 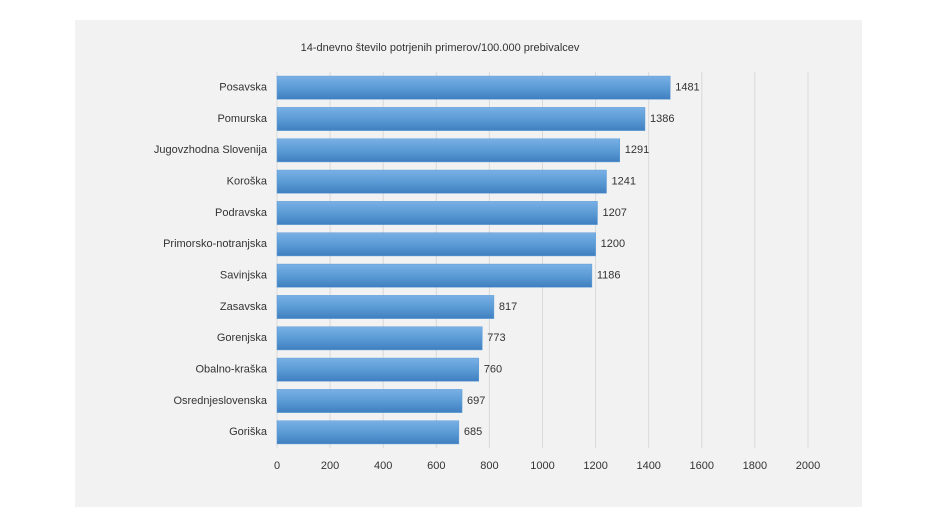 I want to click on data-label: 1291, so click(x=637, y=150).